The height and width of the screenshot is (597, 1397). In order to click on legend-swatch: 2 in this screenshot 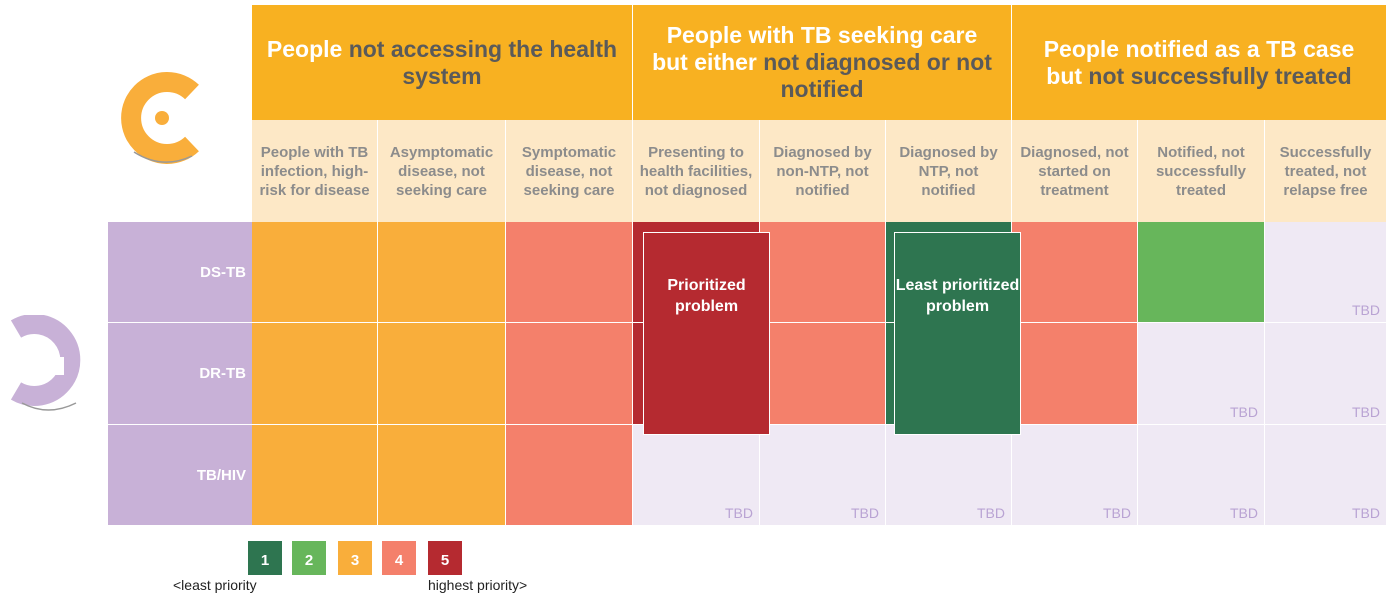, I will do `click(309, 558)`.